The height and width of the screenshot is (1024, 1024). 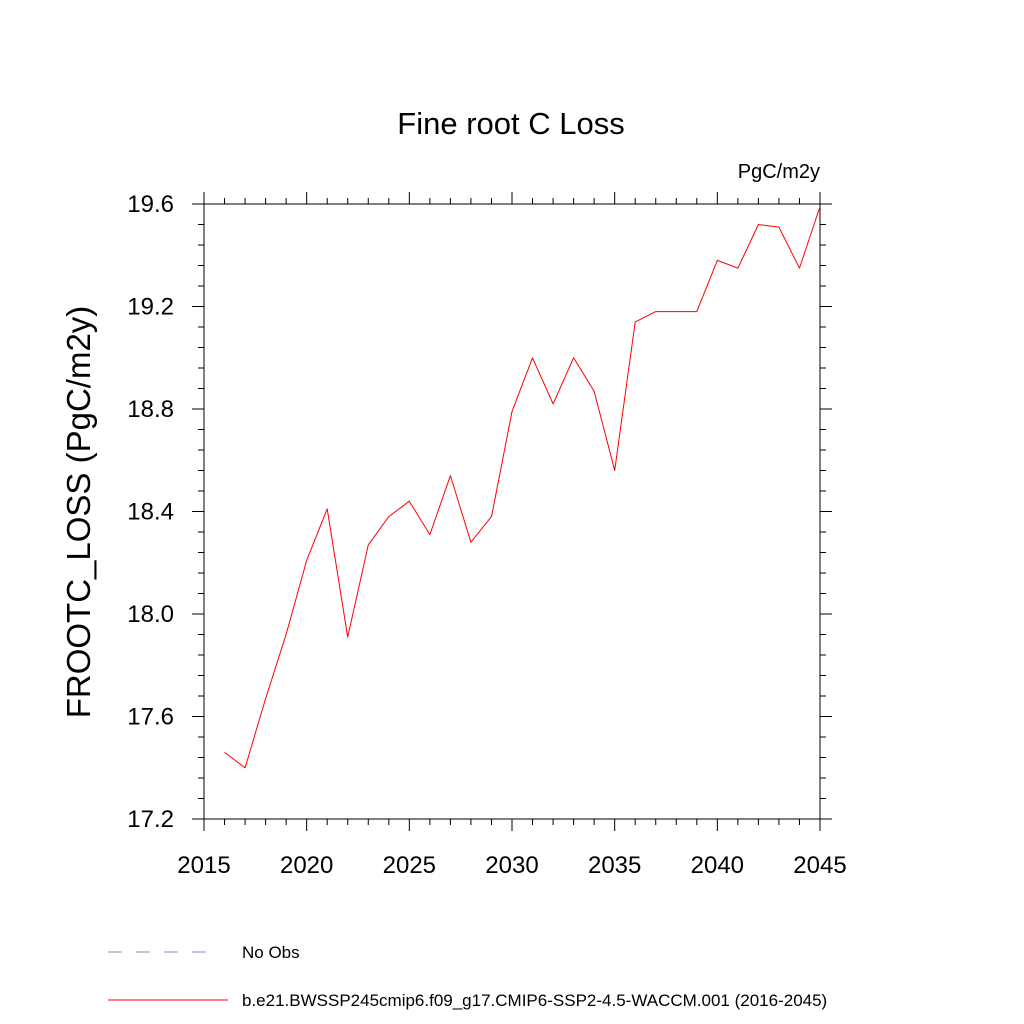 What do you see at coordinates (203, 865) in the screenshot?
I see `x-tick-label: 2015` at bounding box center [203, 865].